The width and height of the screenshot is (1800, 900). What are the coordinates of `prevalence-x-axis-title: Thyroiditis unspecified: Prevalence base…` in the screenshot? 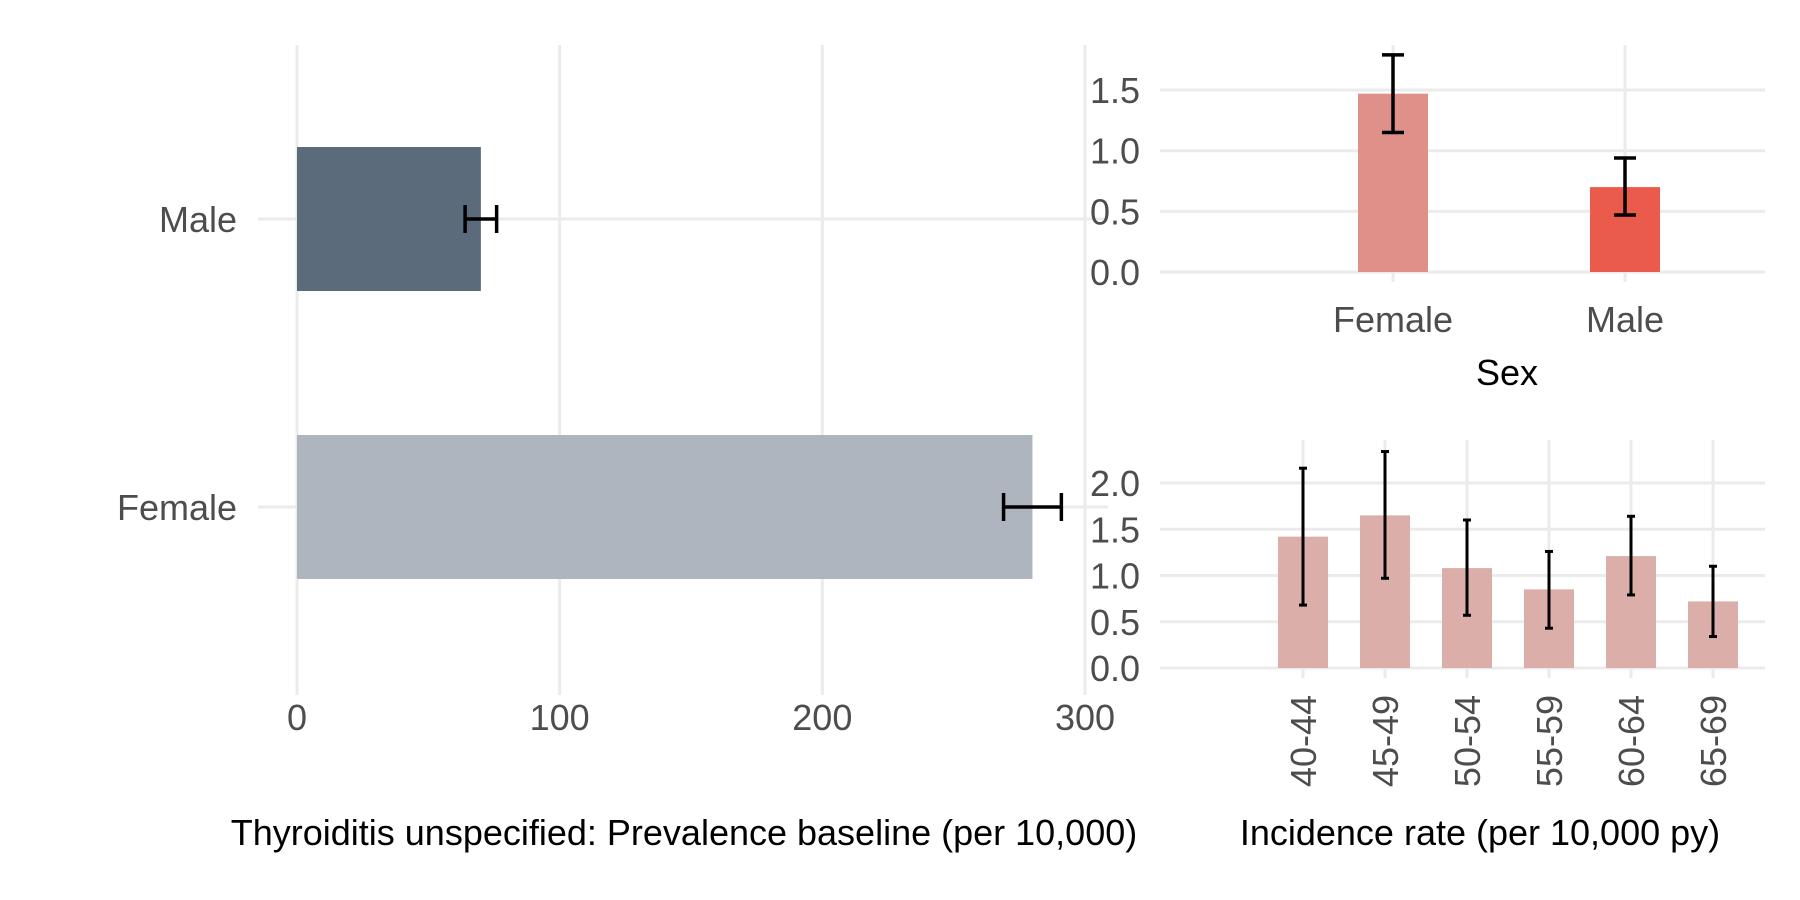 It's located at (684, 832).